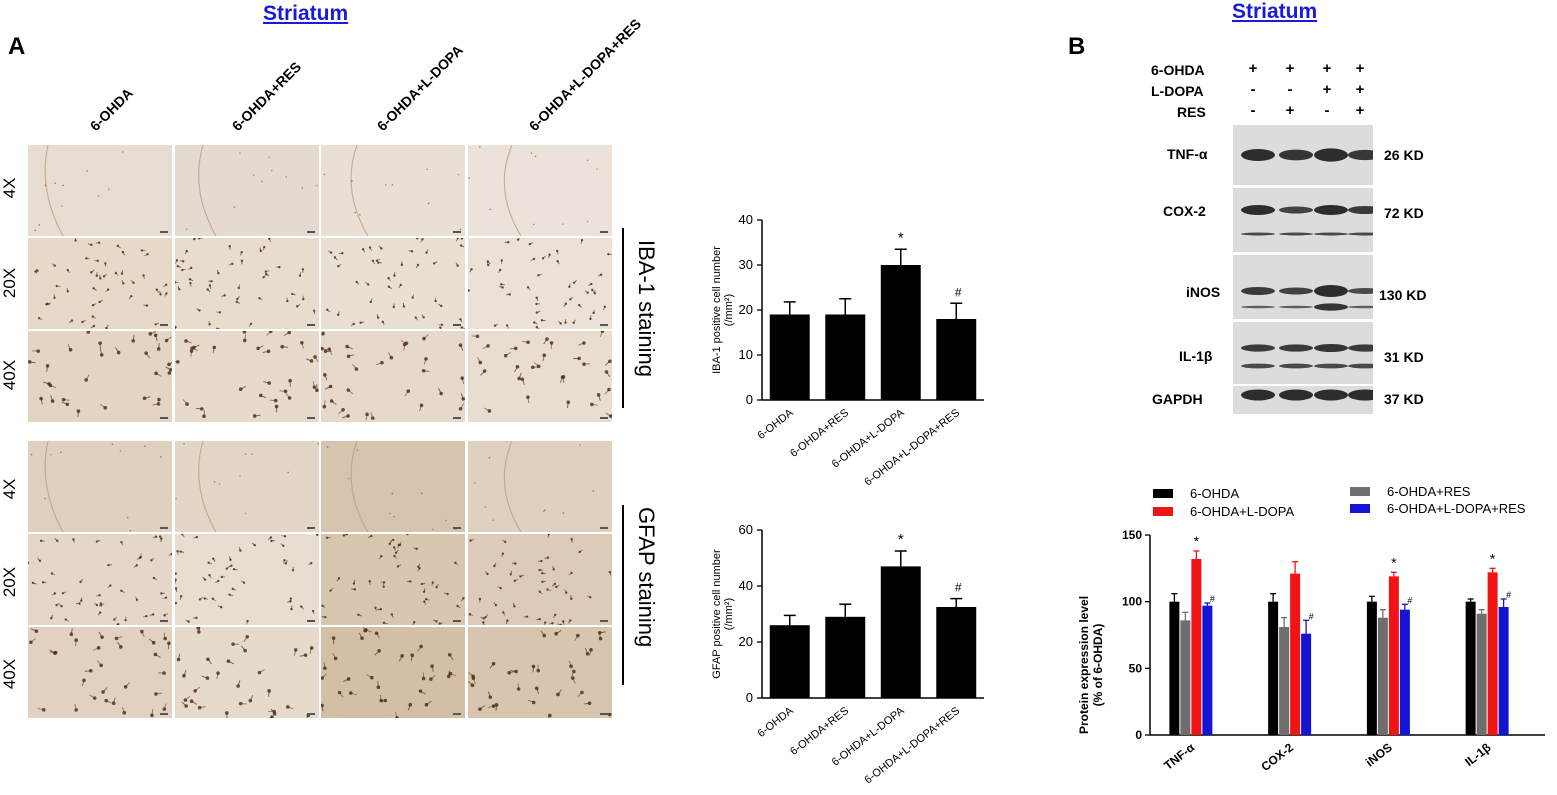  I want to click on significance-mark: #, so click(1409, 600).